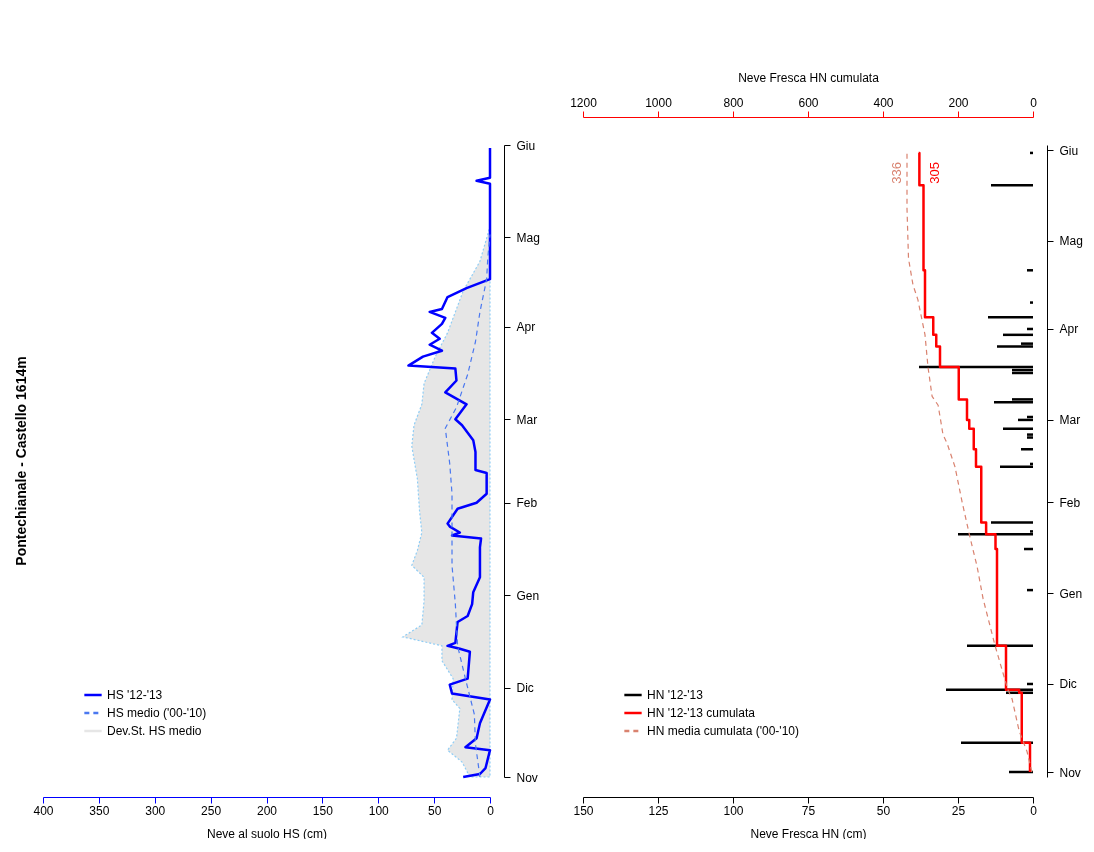  I want to click on x2-tick-label: 1200, so click(584, 102).